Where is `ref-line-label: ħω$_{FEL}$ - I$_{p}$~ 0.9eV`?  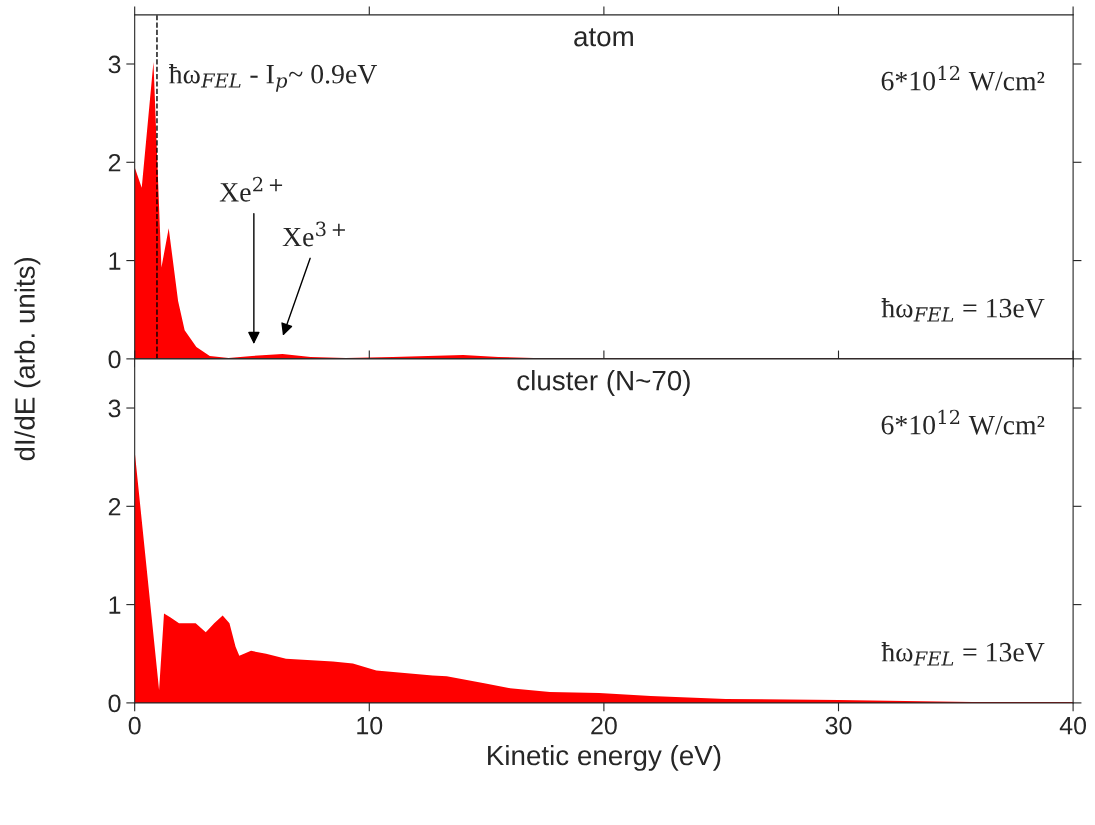
ref-line-label: ħω$_{FEL}$ - I$_{p}$~ 0.9eV is located at coordinates (273, 78).